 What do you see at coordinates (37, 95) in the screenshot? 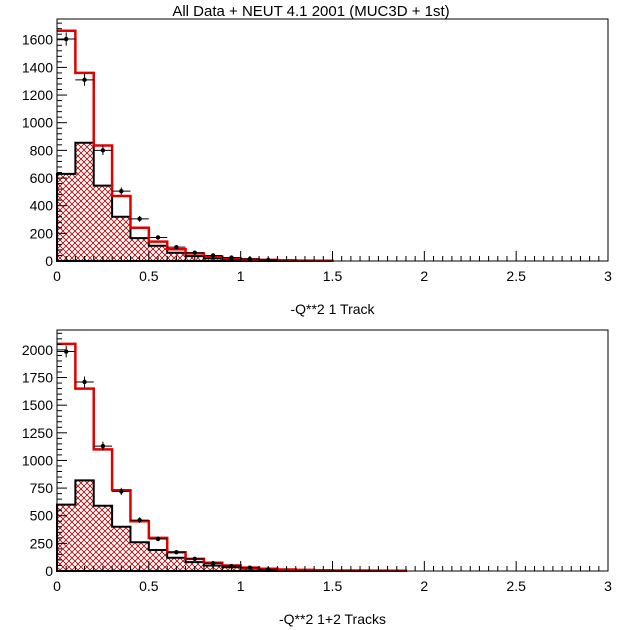
I see `y-tick-label: 1200` at bounding box center [37, 95].